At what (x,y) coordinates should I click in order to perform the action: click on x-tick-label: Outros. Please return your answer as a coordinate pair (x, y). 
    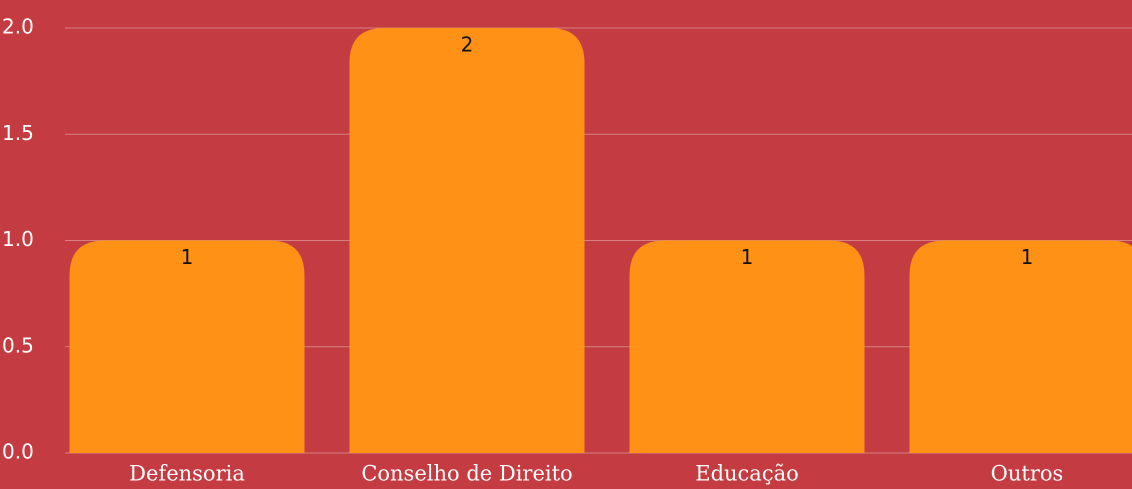
    Looking at the image, I should click on (1027, 474).